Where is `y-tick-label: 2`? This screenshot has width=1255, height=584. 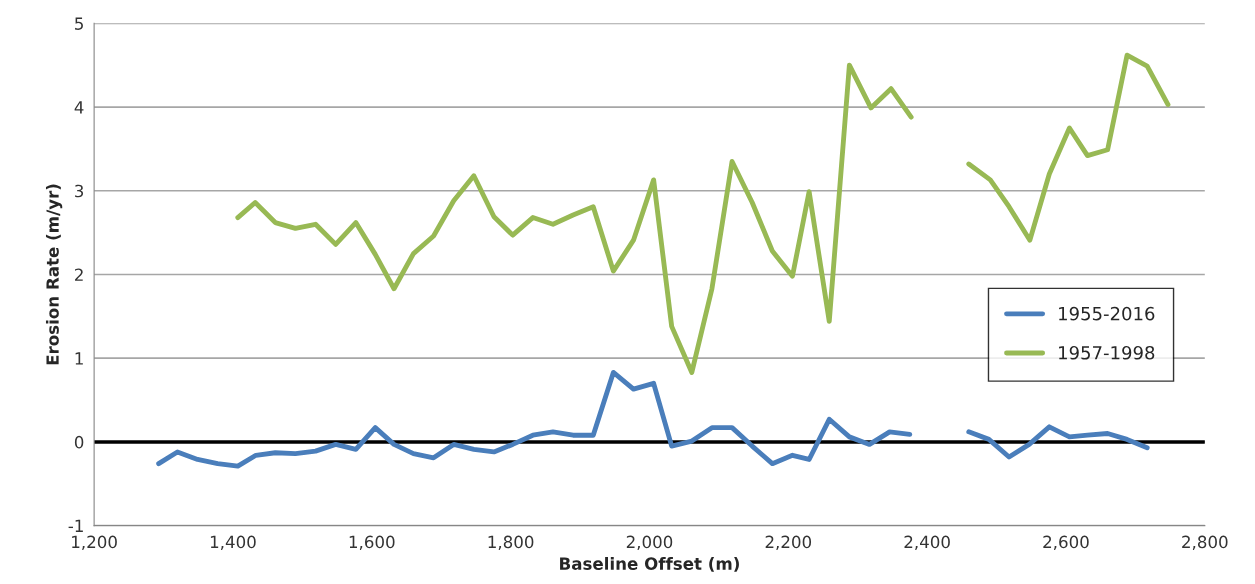 y-tick-label: 2 is located at coordinates (79, 274).